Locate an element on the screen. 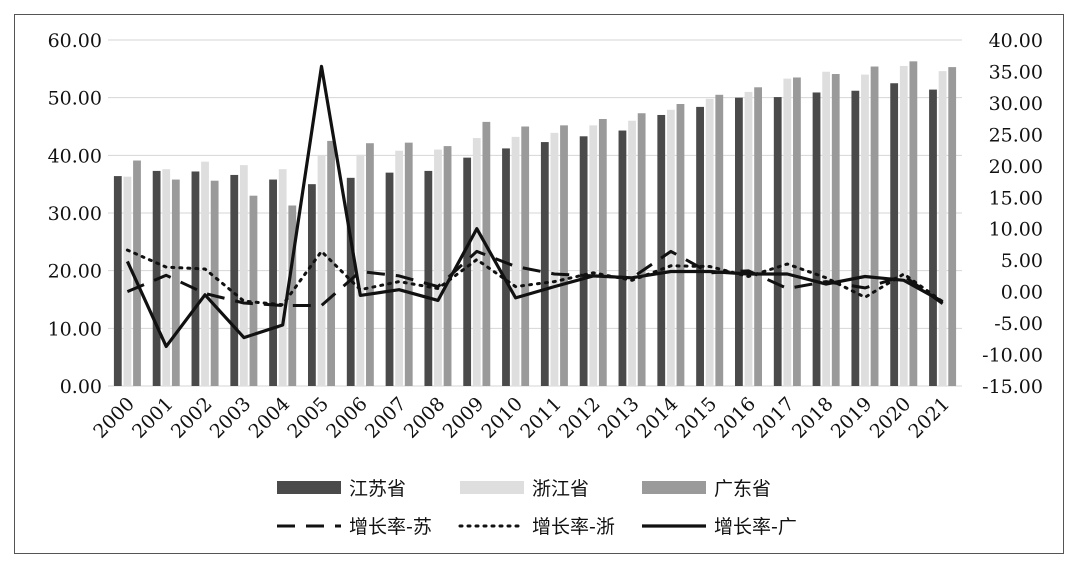  y2-tick-label: 25.00 is located at coordinates (1016, 135).